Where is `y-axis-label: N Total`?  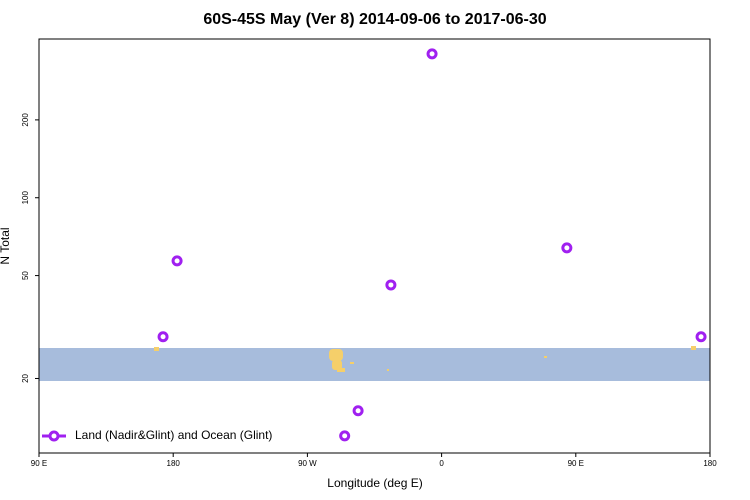
y-axis-label: N Total is located at coordinates (6, 245).